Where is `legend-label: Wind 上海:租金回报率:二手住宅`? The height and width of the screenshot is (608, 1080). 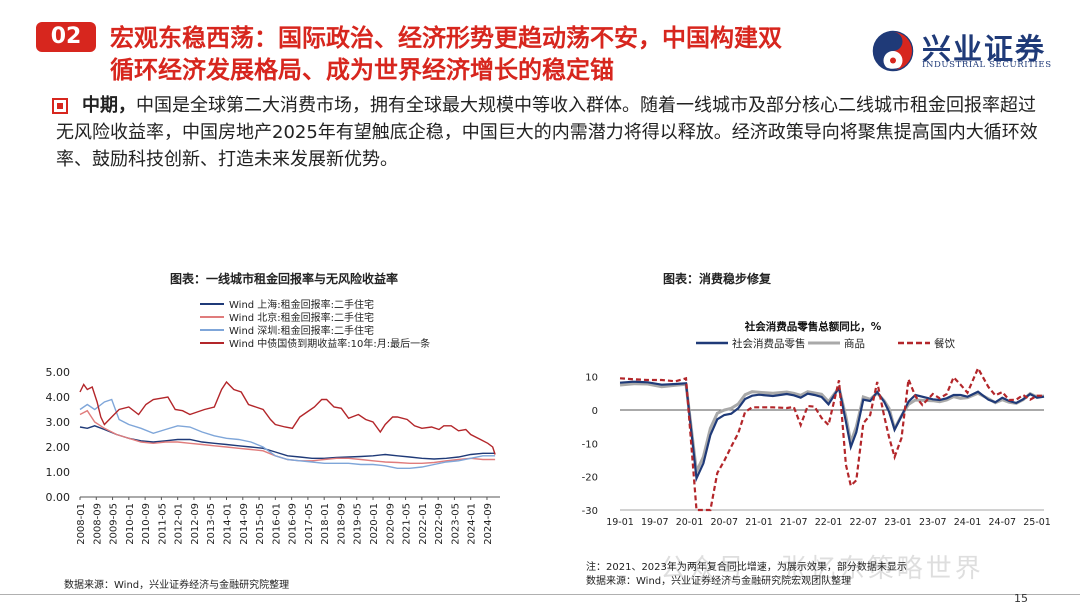 legend-label: Wind 上海:租金回报率:二手住宅 is located at coordinates (301, 304).